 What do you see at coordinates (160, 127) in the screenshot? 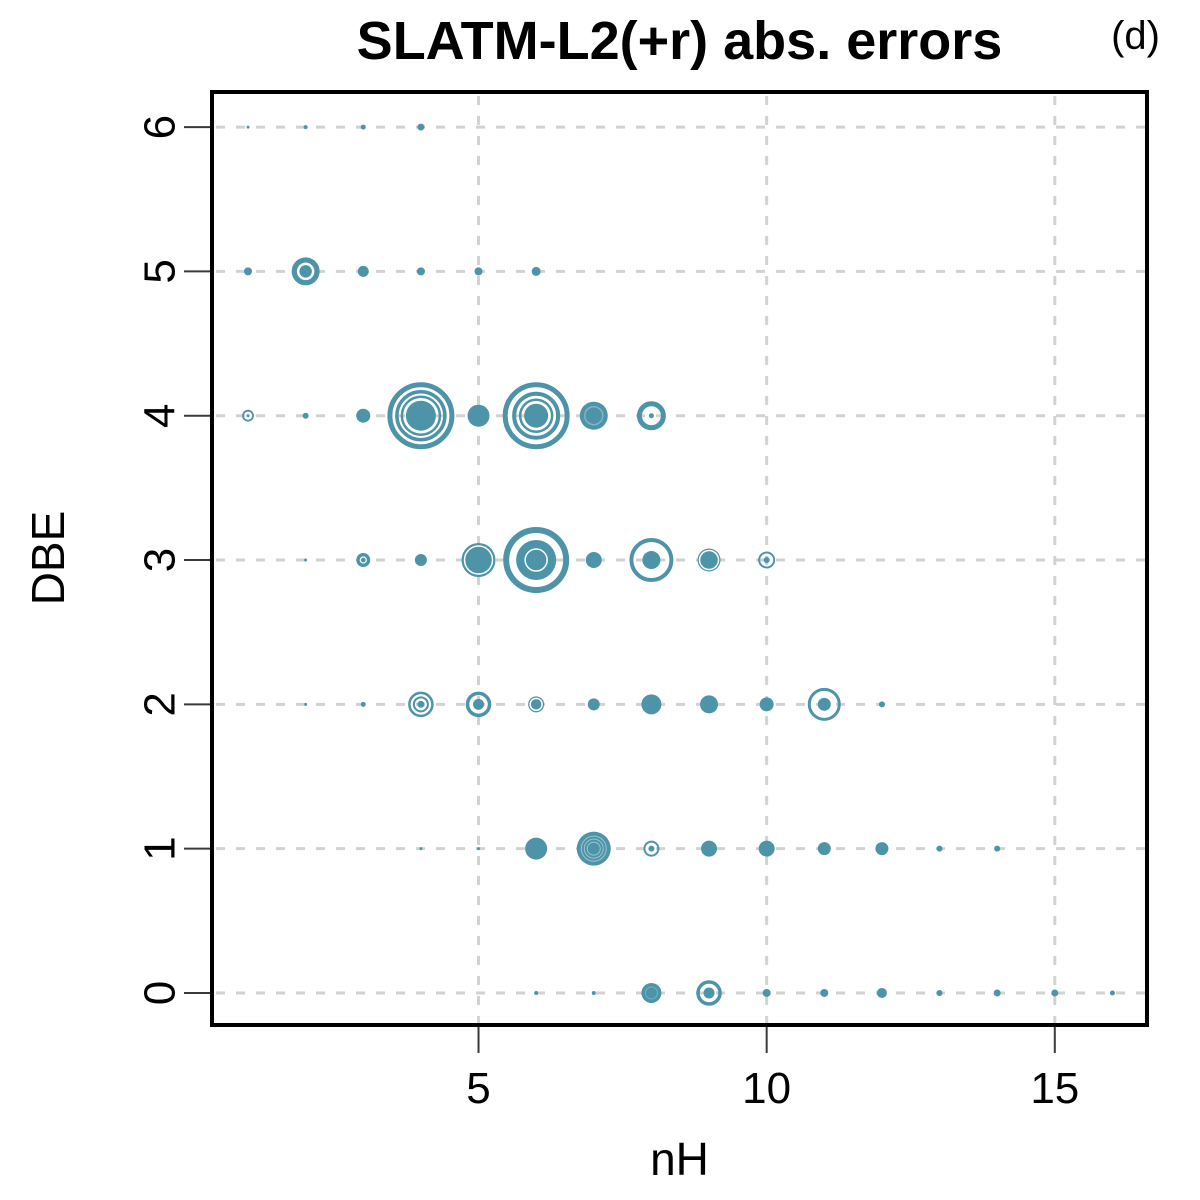
I see `y-tick-label: 6` at bounding box center [160, 127].